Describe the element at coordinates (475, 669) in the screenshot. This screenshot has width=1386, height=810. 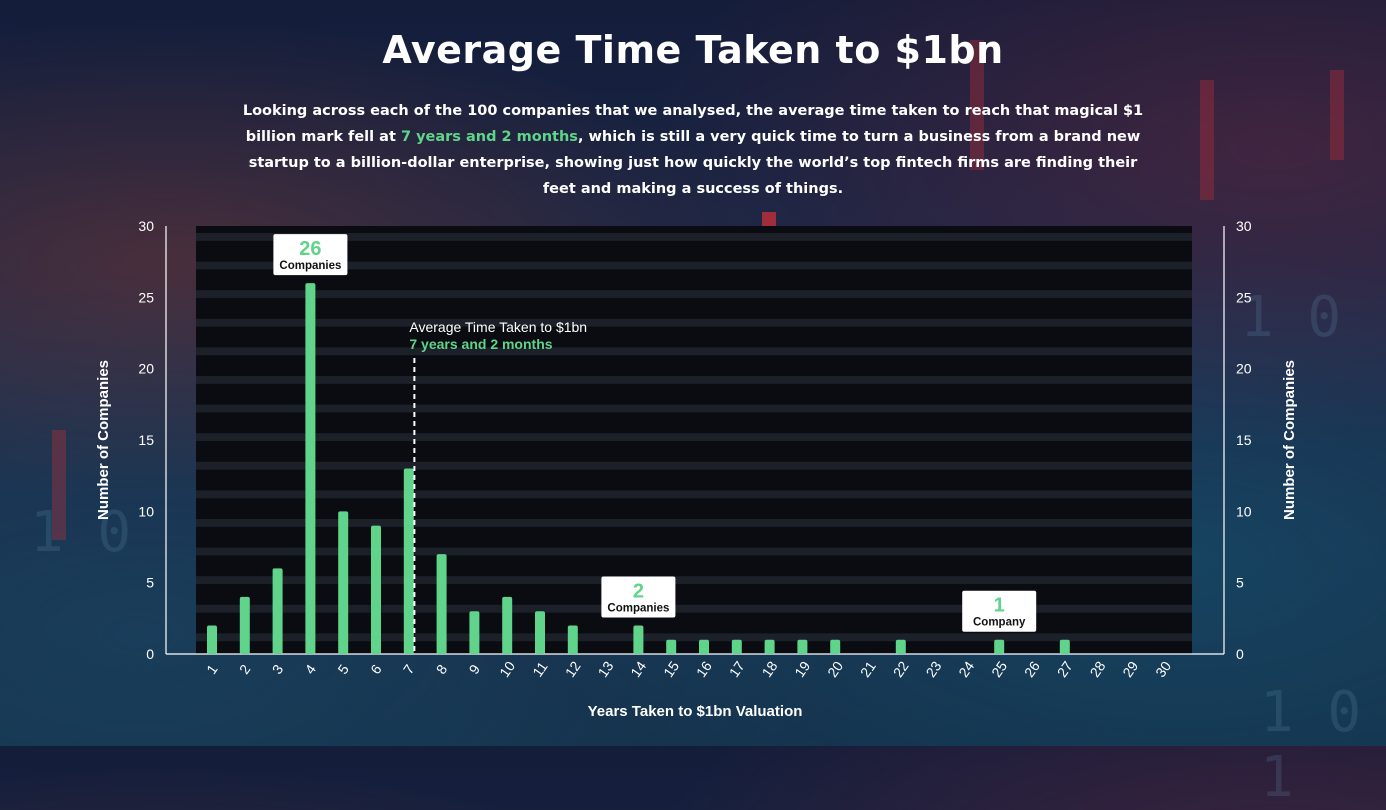
I see `x-tick-label: 9` at that location.